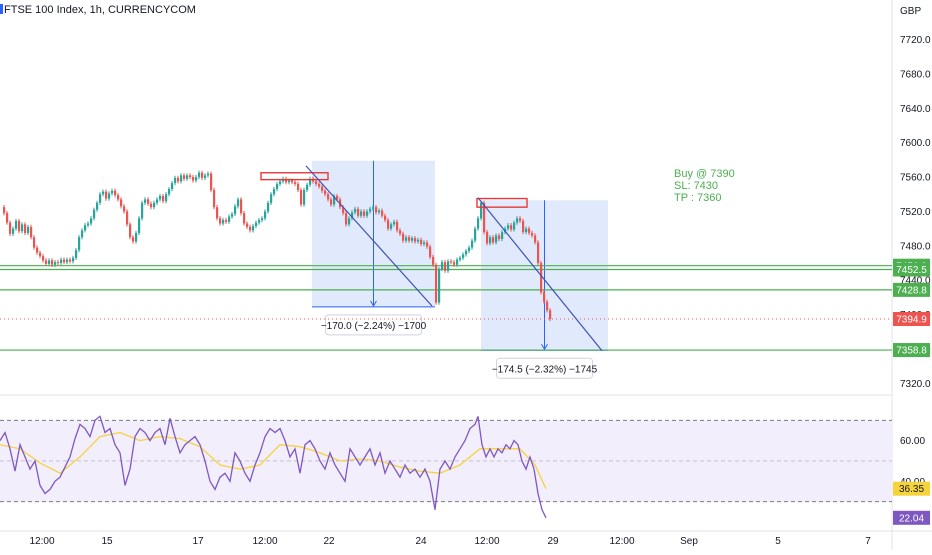 The image size is (932, 555). Describe the element at coordinates (911, 488) in the screenshot. I see `rsi-axis-badge` at that location.